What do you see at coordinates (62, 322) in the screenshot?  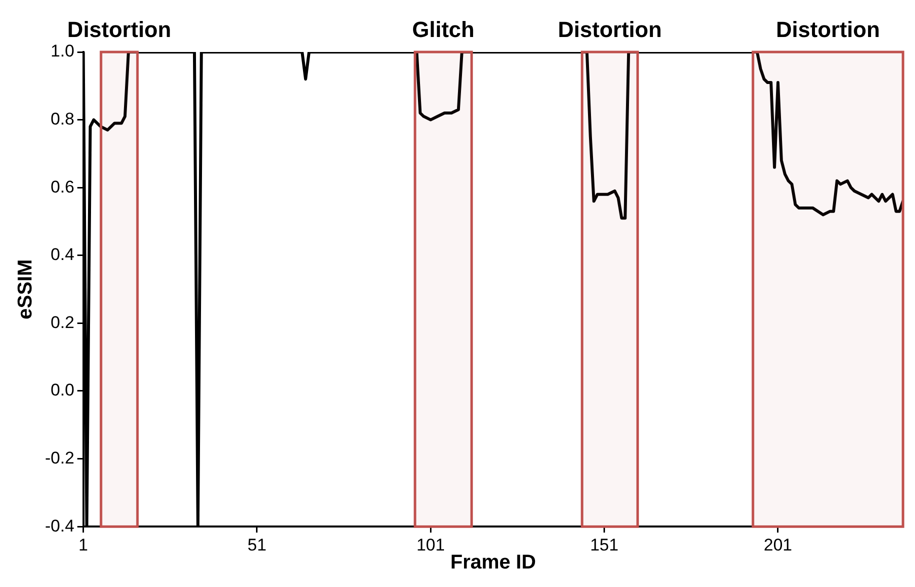 I see `y-tick-label: 0.2` at bounding box center [62, 322].